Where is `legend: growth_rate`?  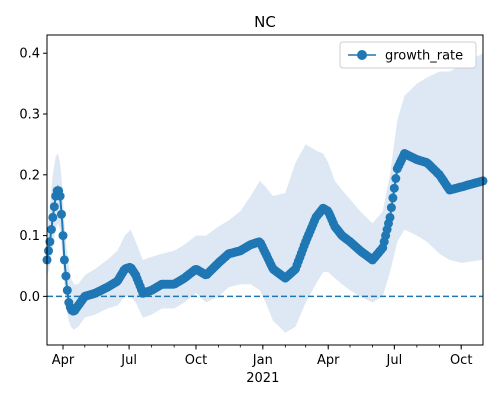 legend: growth_rate is located at coordinates (408, 55).